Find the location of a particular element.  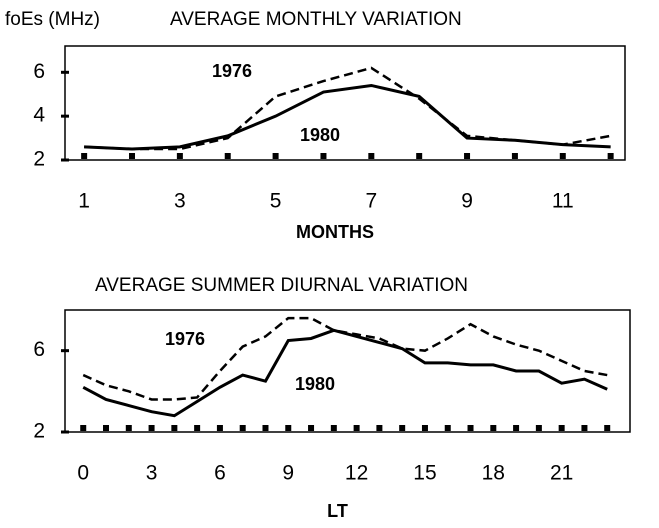

x-tick-label: 15 is located at coordinates (424, 473).